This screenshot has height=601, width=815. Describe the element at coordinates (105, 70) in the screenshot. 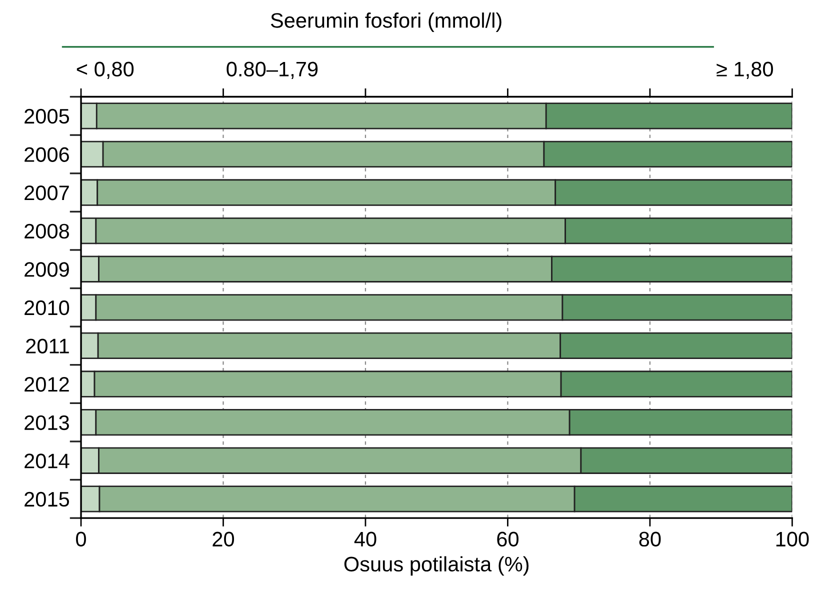

I see `series-label: < 0,80` at that location.